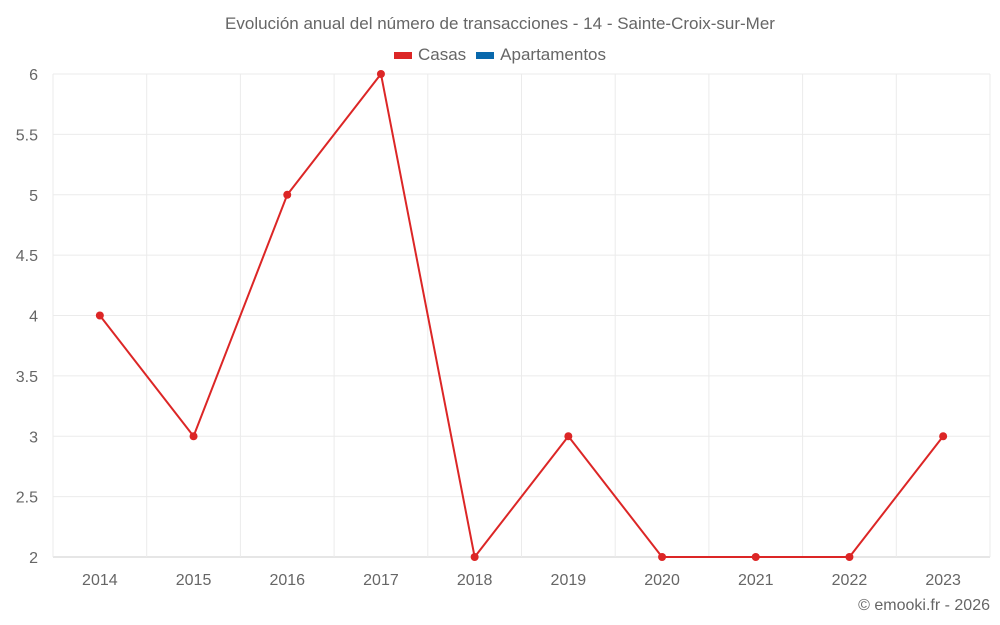 This screenshot has width=1000, height=625. I want to click on x-tick-label: 2022, so click(850, 580).